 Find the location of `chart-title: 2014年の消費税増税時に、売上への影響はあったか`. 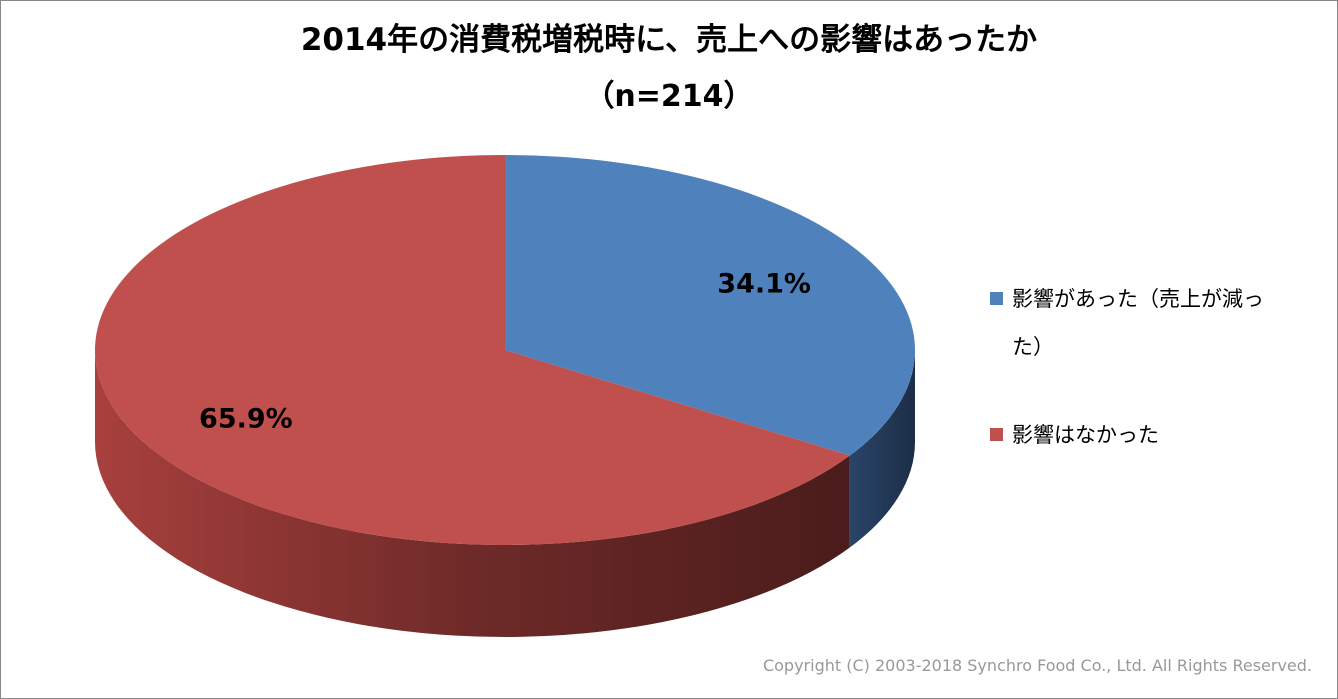

chart-title: 2014年の消費税増税時に、売上への影響はあったか is located at coordinates (669, 40).